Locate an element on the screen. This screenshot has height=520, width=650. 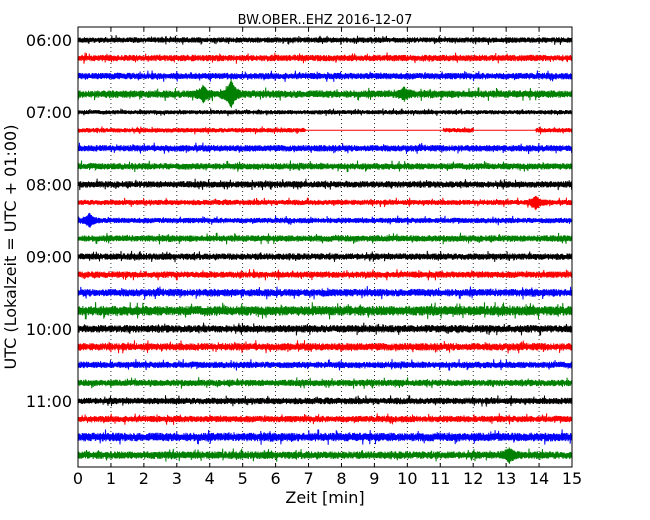
x-tick-label: 11 is located at coordinates (440, 478).